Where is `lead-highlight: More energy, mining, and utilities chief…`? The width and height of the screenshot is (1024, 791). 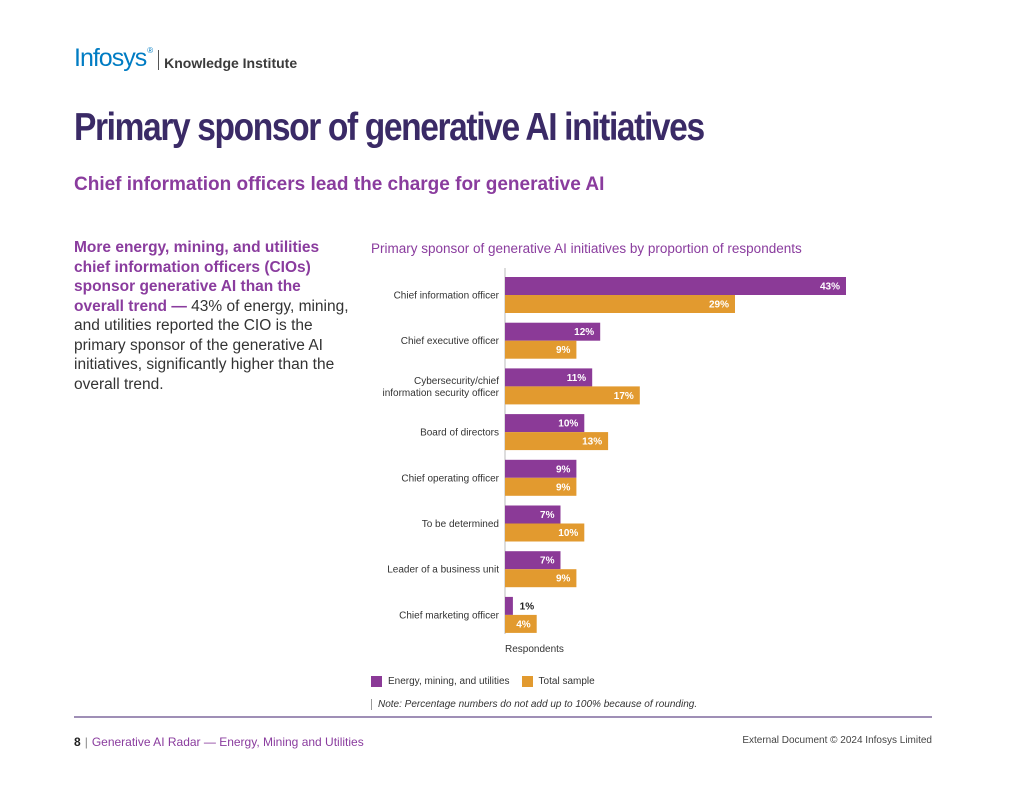
lead-highlight: More energy, mining, and utilities chief… is located at coordinates (197, 277).